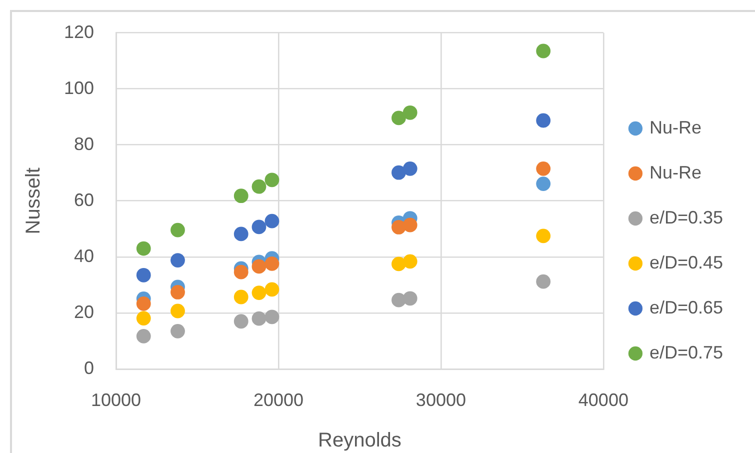 The image size is (755, 453). Describe the element at coordinates (686, 262) in the screenshot. I see `legend-label: e/D=0.45` at that location.